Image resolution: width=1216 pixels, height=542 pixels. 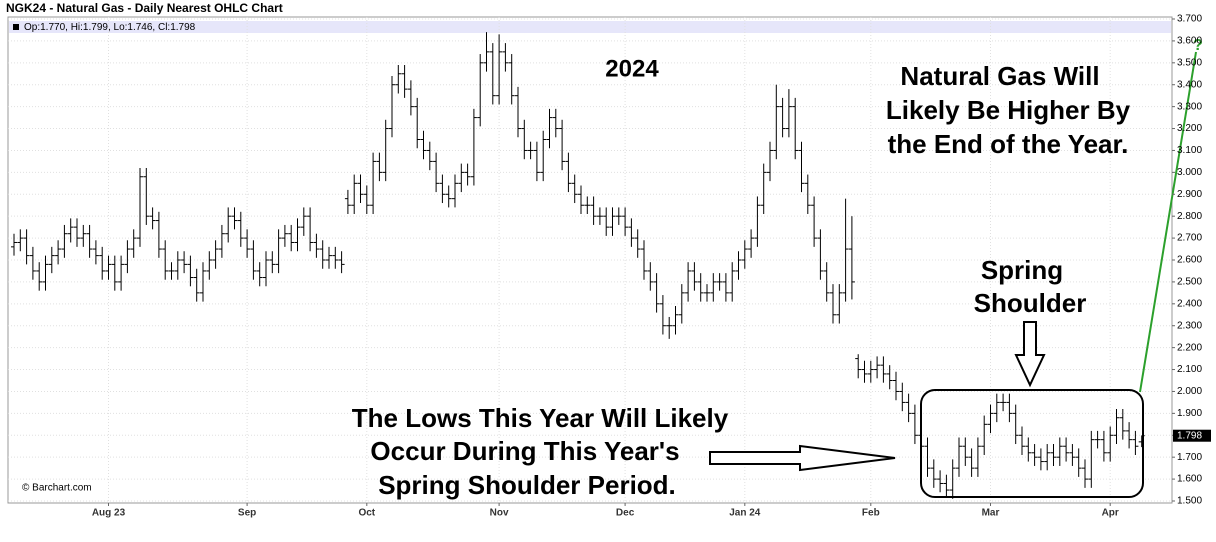 I want to click on down-arrow, so click(x=1030, y=354).